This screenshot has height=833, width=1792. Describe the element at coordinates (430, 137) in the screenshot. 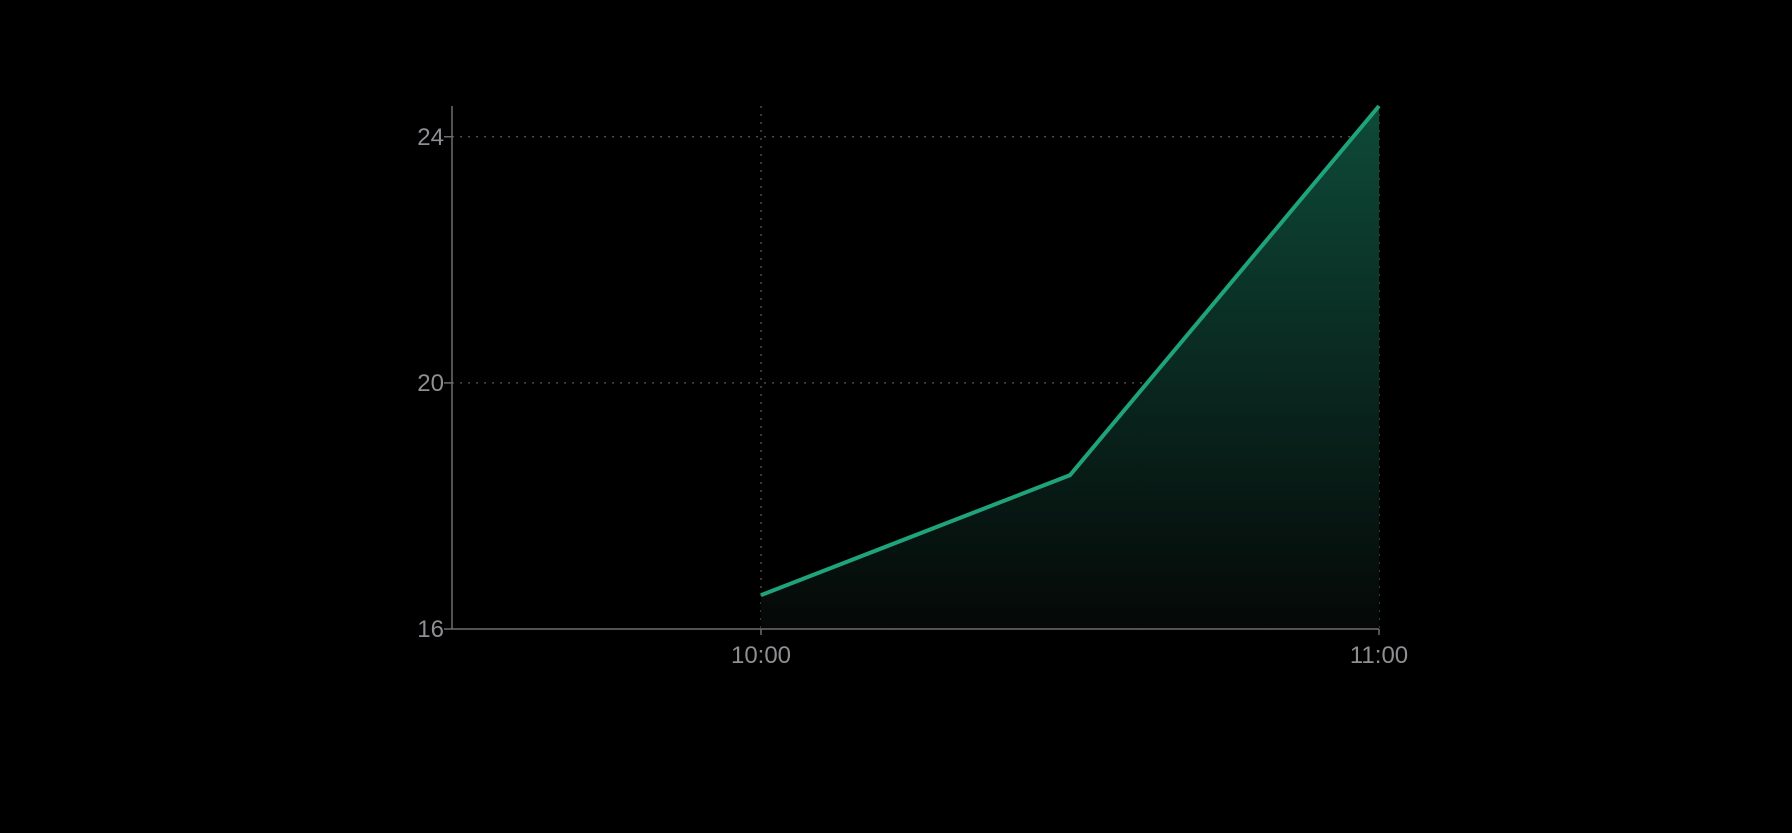

I see `y-tick-label: 24` at that location.